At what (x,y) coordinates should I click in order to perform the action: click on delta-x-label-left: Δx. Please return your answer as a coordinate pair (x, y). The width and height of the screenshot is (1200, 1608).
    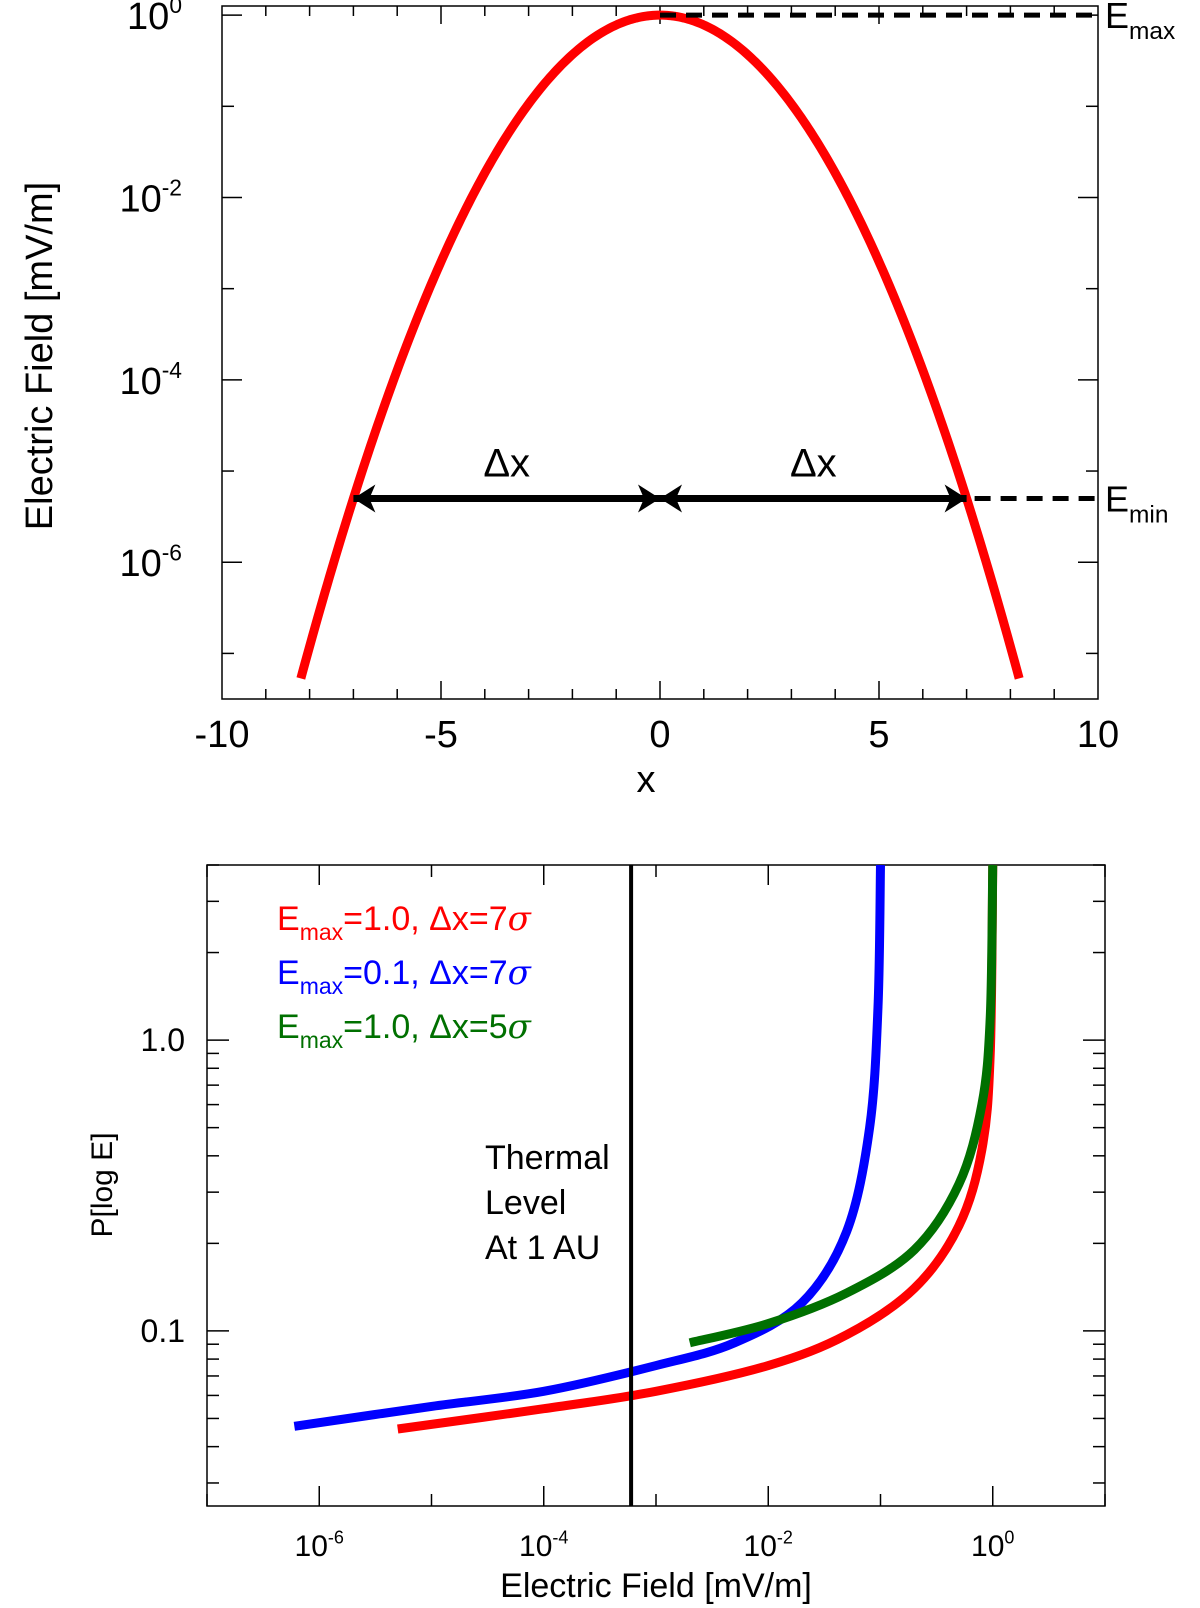
    Looking at the image, I should click on (506, 463).